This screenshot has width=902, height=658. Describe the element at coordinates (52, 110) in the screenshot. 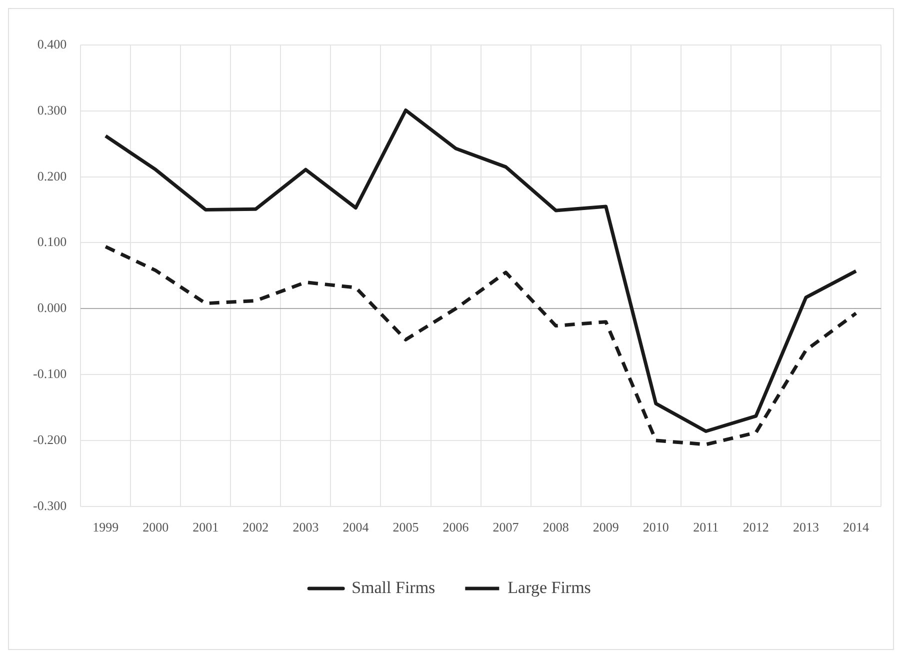

I see `y-tick-label: 0.300` at that location.